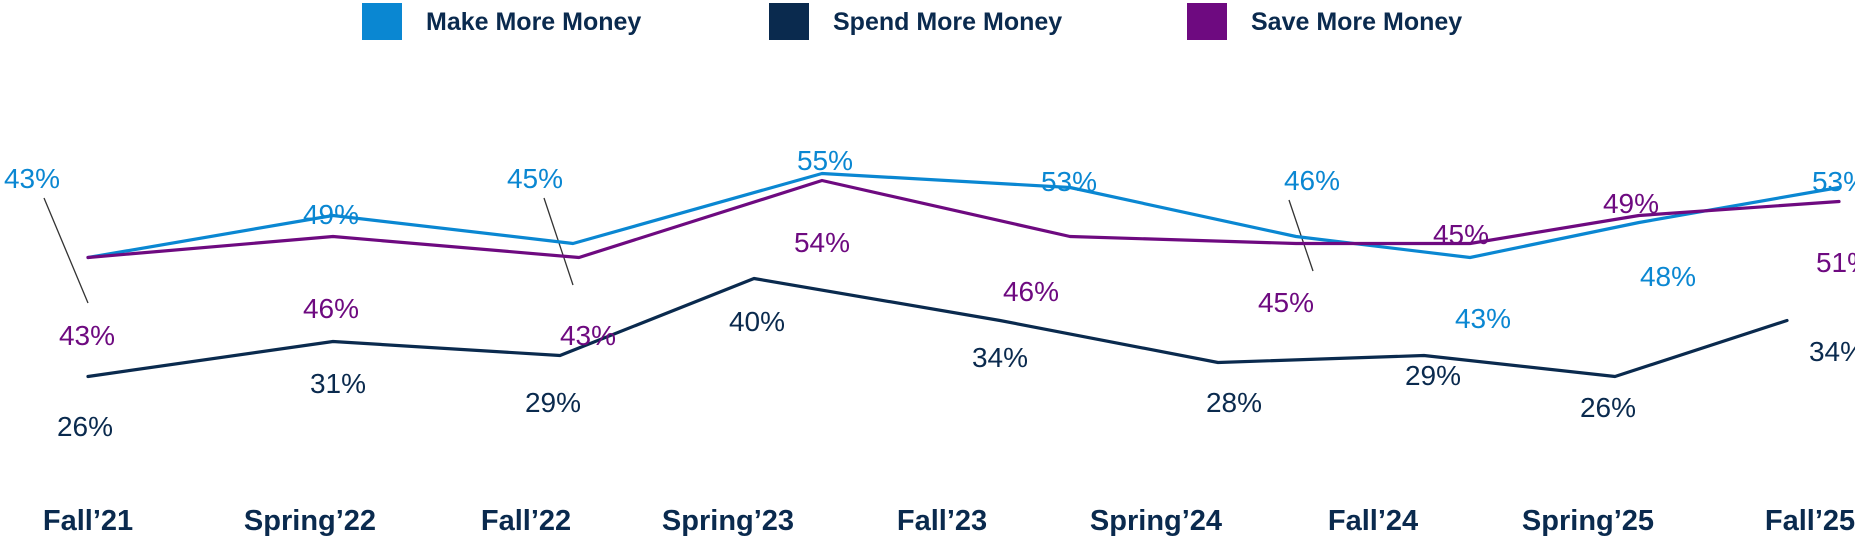 The image size is (1855, 541). Describe the element at coordinates (526, 521) in the screenshot. I see `x-tick-label: Fall’22` at that location.